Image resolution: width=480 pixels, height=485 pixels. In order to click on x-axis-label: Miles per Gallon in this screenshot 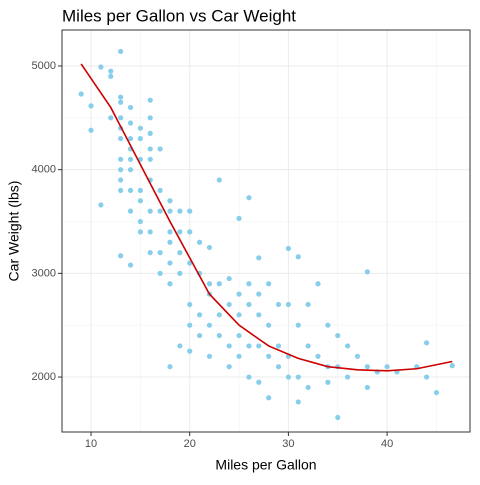, I will do `click(265, 465)`.